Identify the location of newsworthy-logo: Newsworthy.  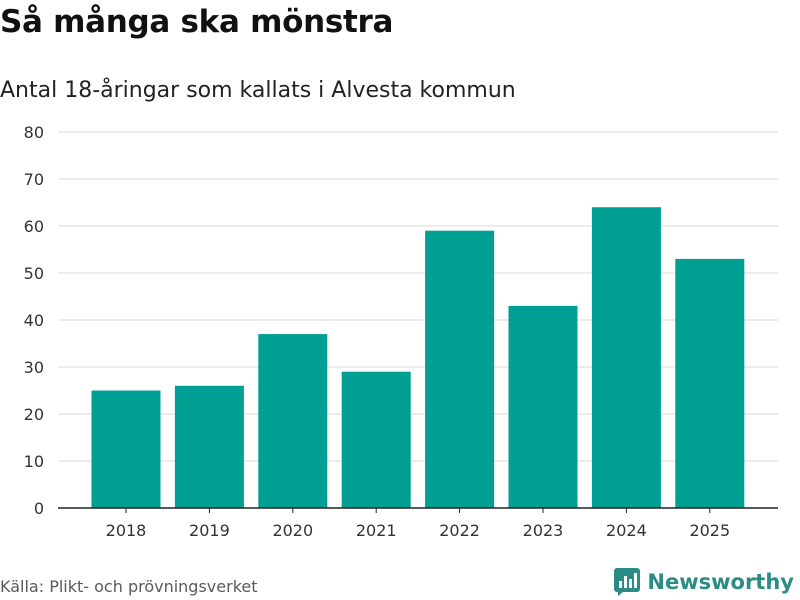
(704, 582).